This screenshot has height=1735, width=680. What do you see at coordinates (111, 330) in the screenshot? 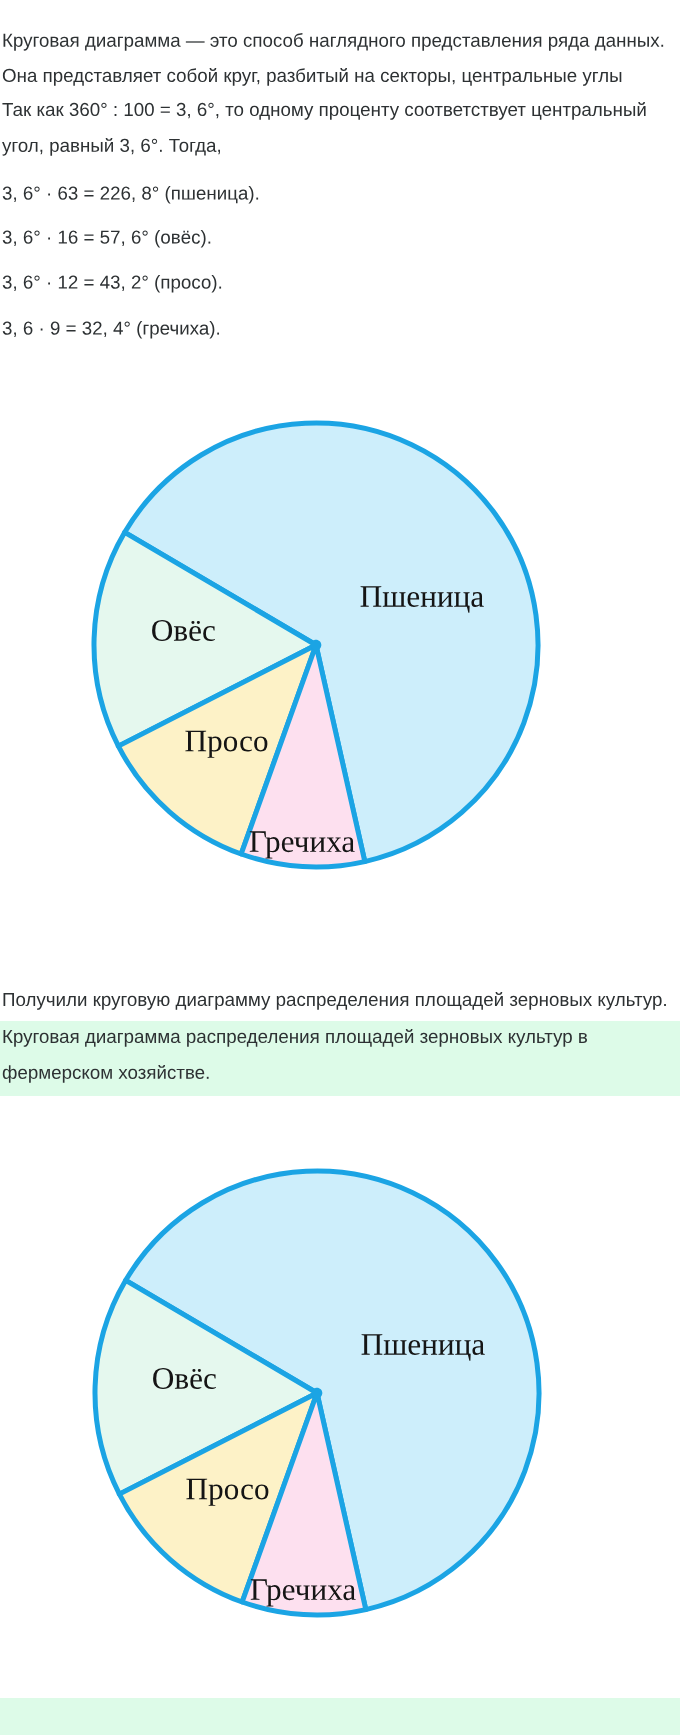
I see `text: 3, 6 · 9 = 32, 4° (гречиха).` at bounding box center [111, 330].